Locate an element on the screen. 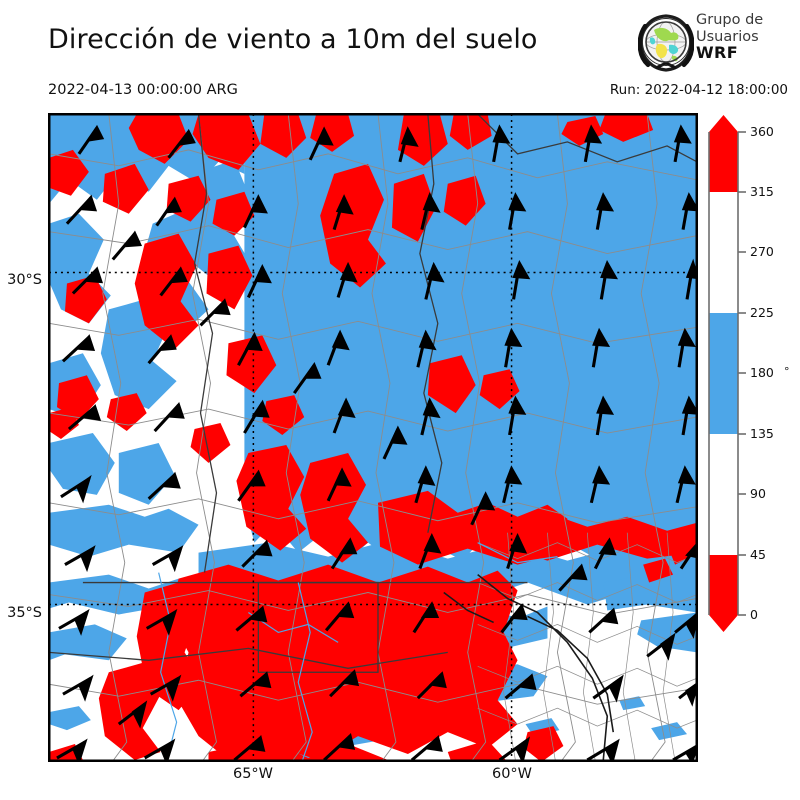 Image resolution: width=800 pixels, height=800 pixels. page-title: Dirección de viento a 10m del suelo is located at coordinates (293, 39).